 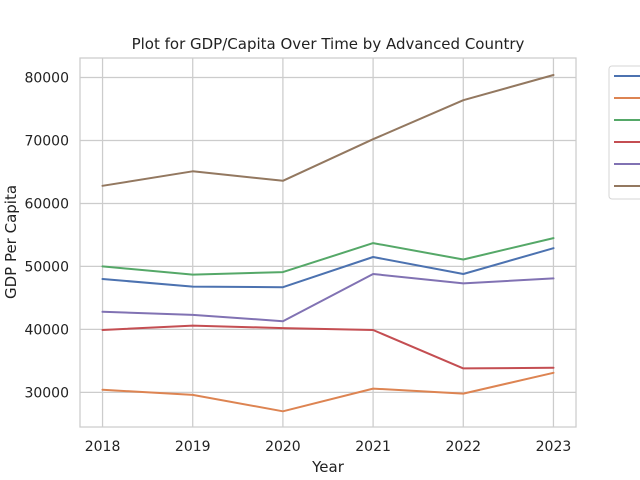 I want to click on y-tick-label: 40000, so click(x=46, y=330).